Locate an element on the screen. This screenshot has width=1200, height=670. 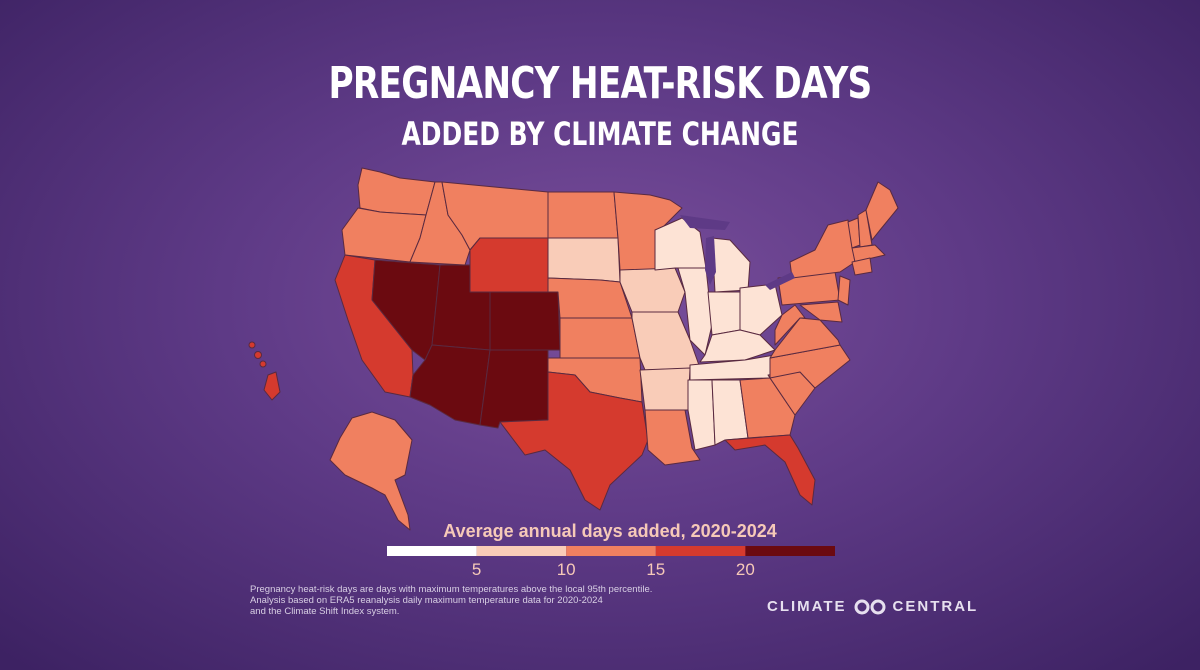
state-maine is located at coordinates (882, 211).